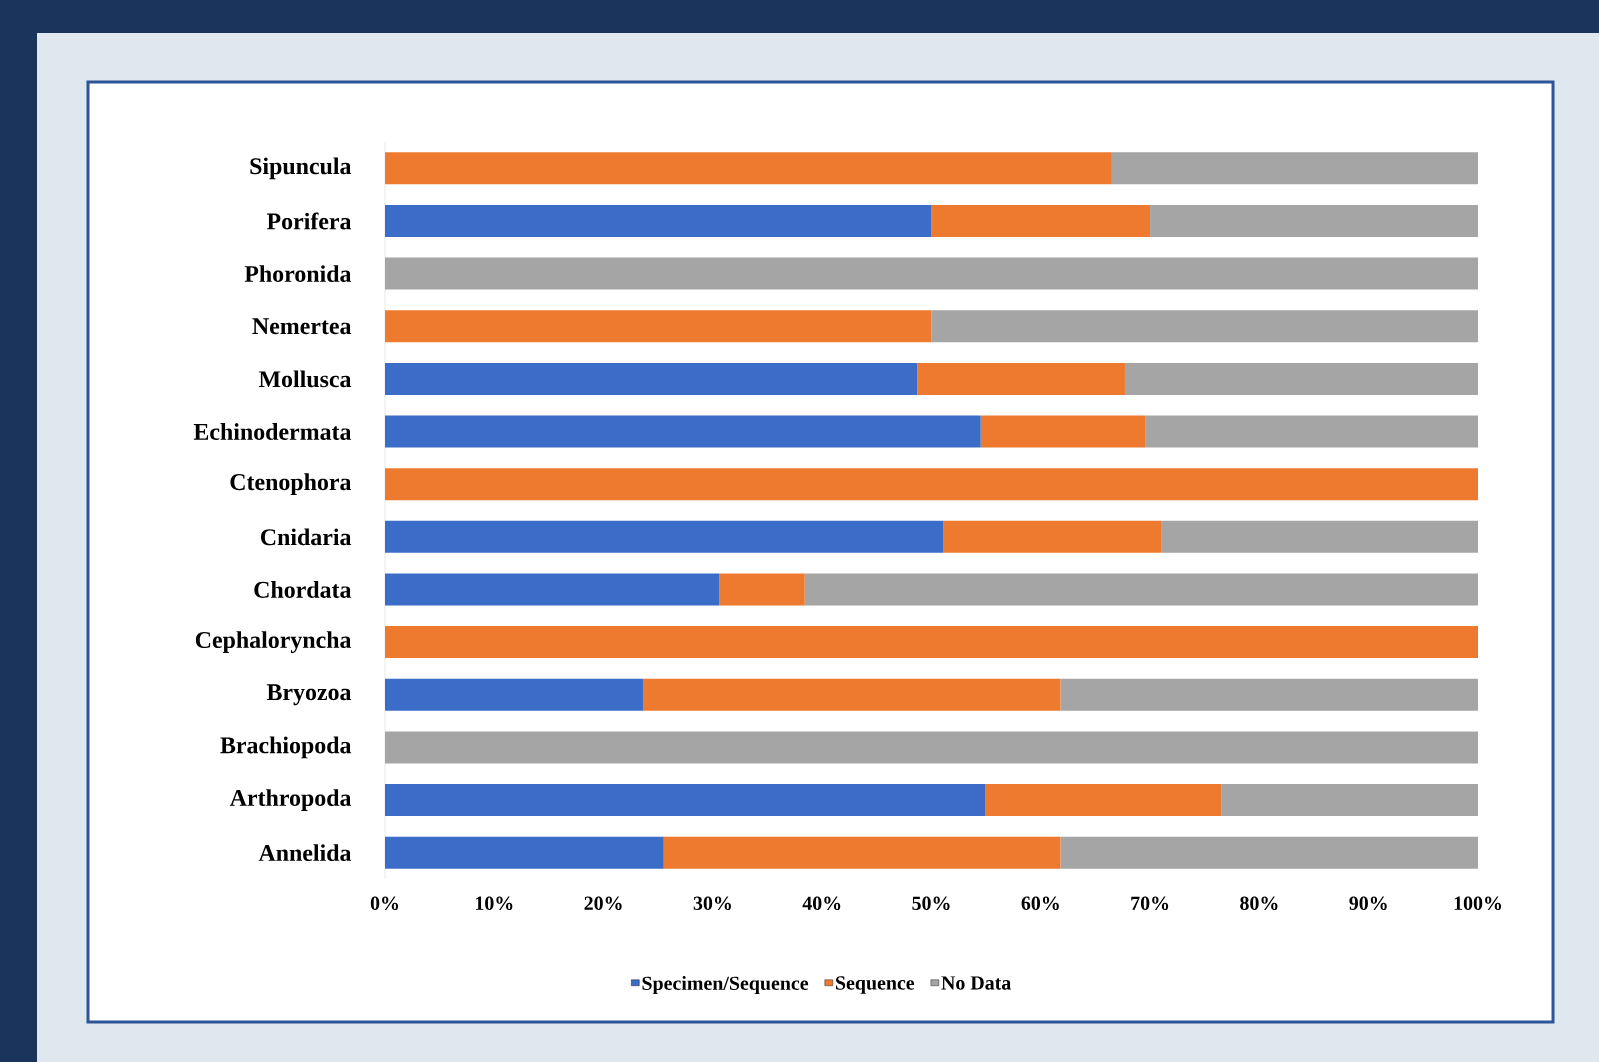 The image size is (1599, 1062). I want to click on legend-label: No Data, so click(976, 983).